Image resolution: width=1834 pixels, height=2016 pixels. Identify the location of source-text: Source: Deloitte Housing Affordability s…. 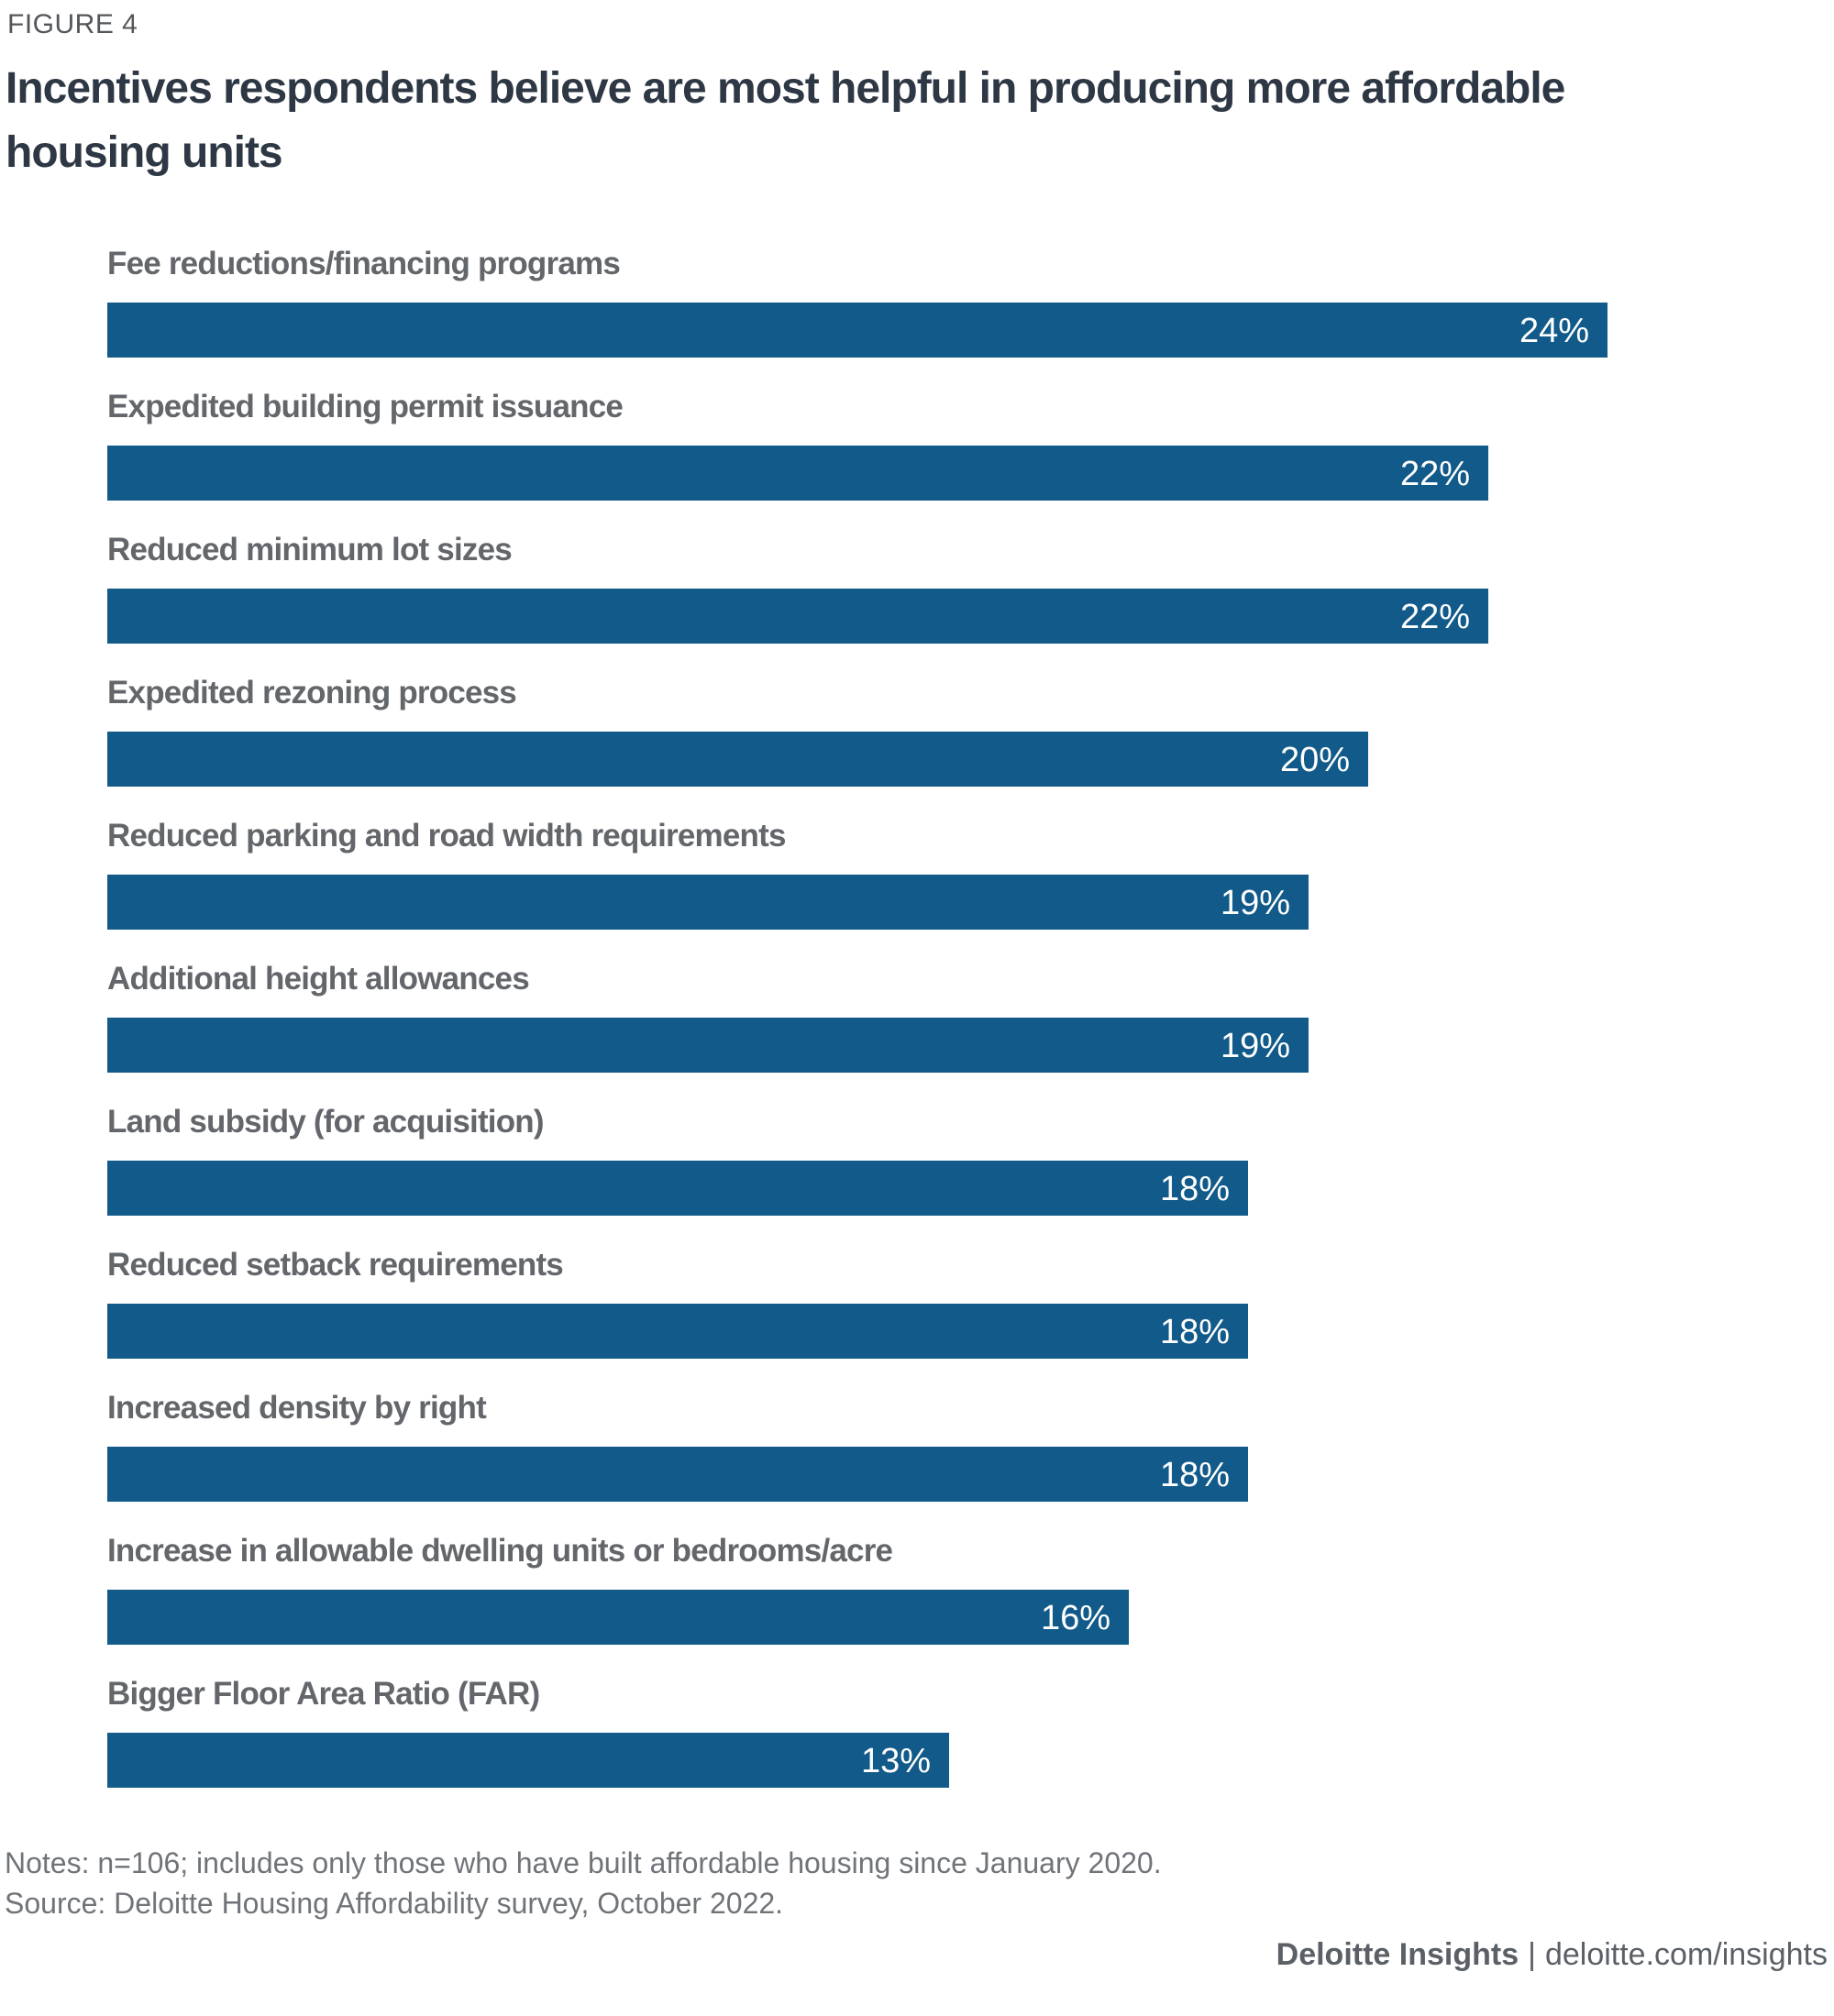
(394, 1903).